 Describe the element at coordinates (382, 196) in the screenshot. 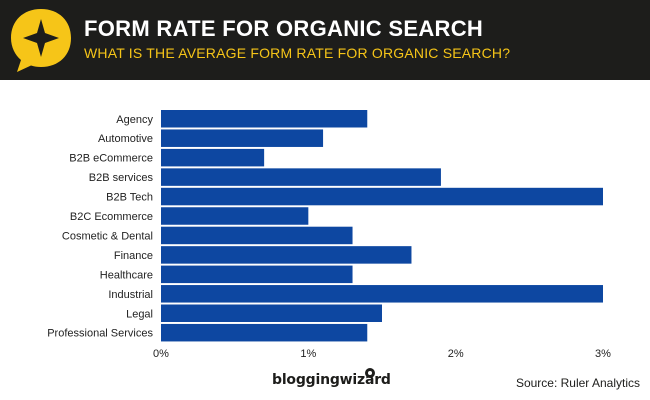

I see `bar-b2b-tech` at that location.